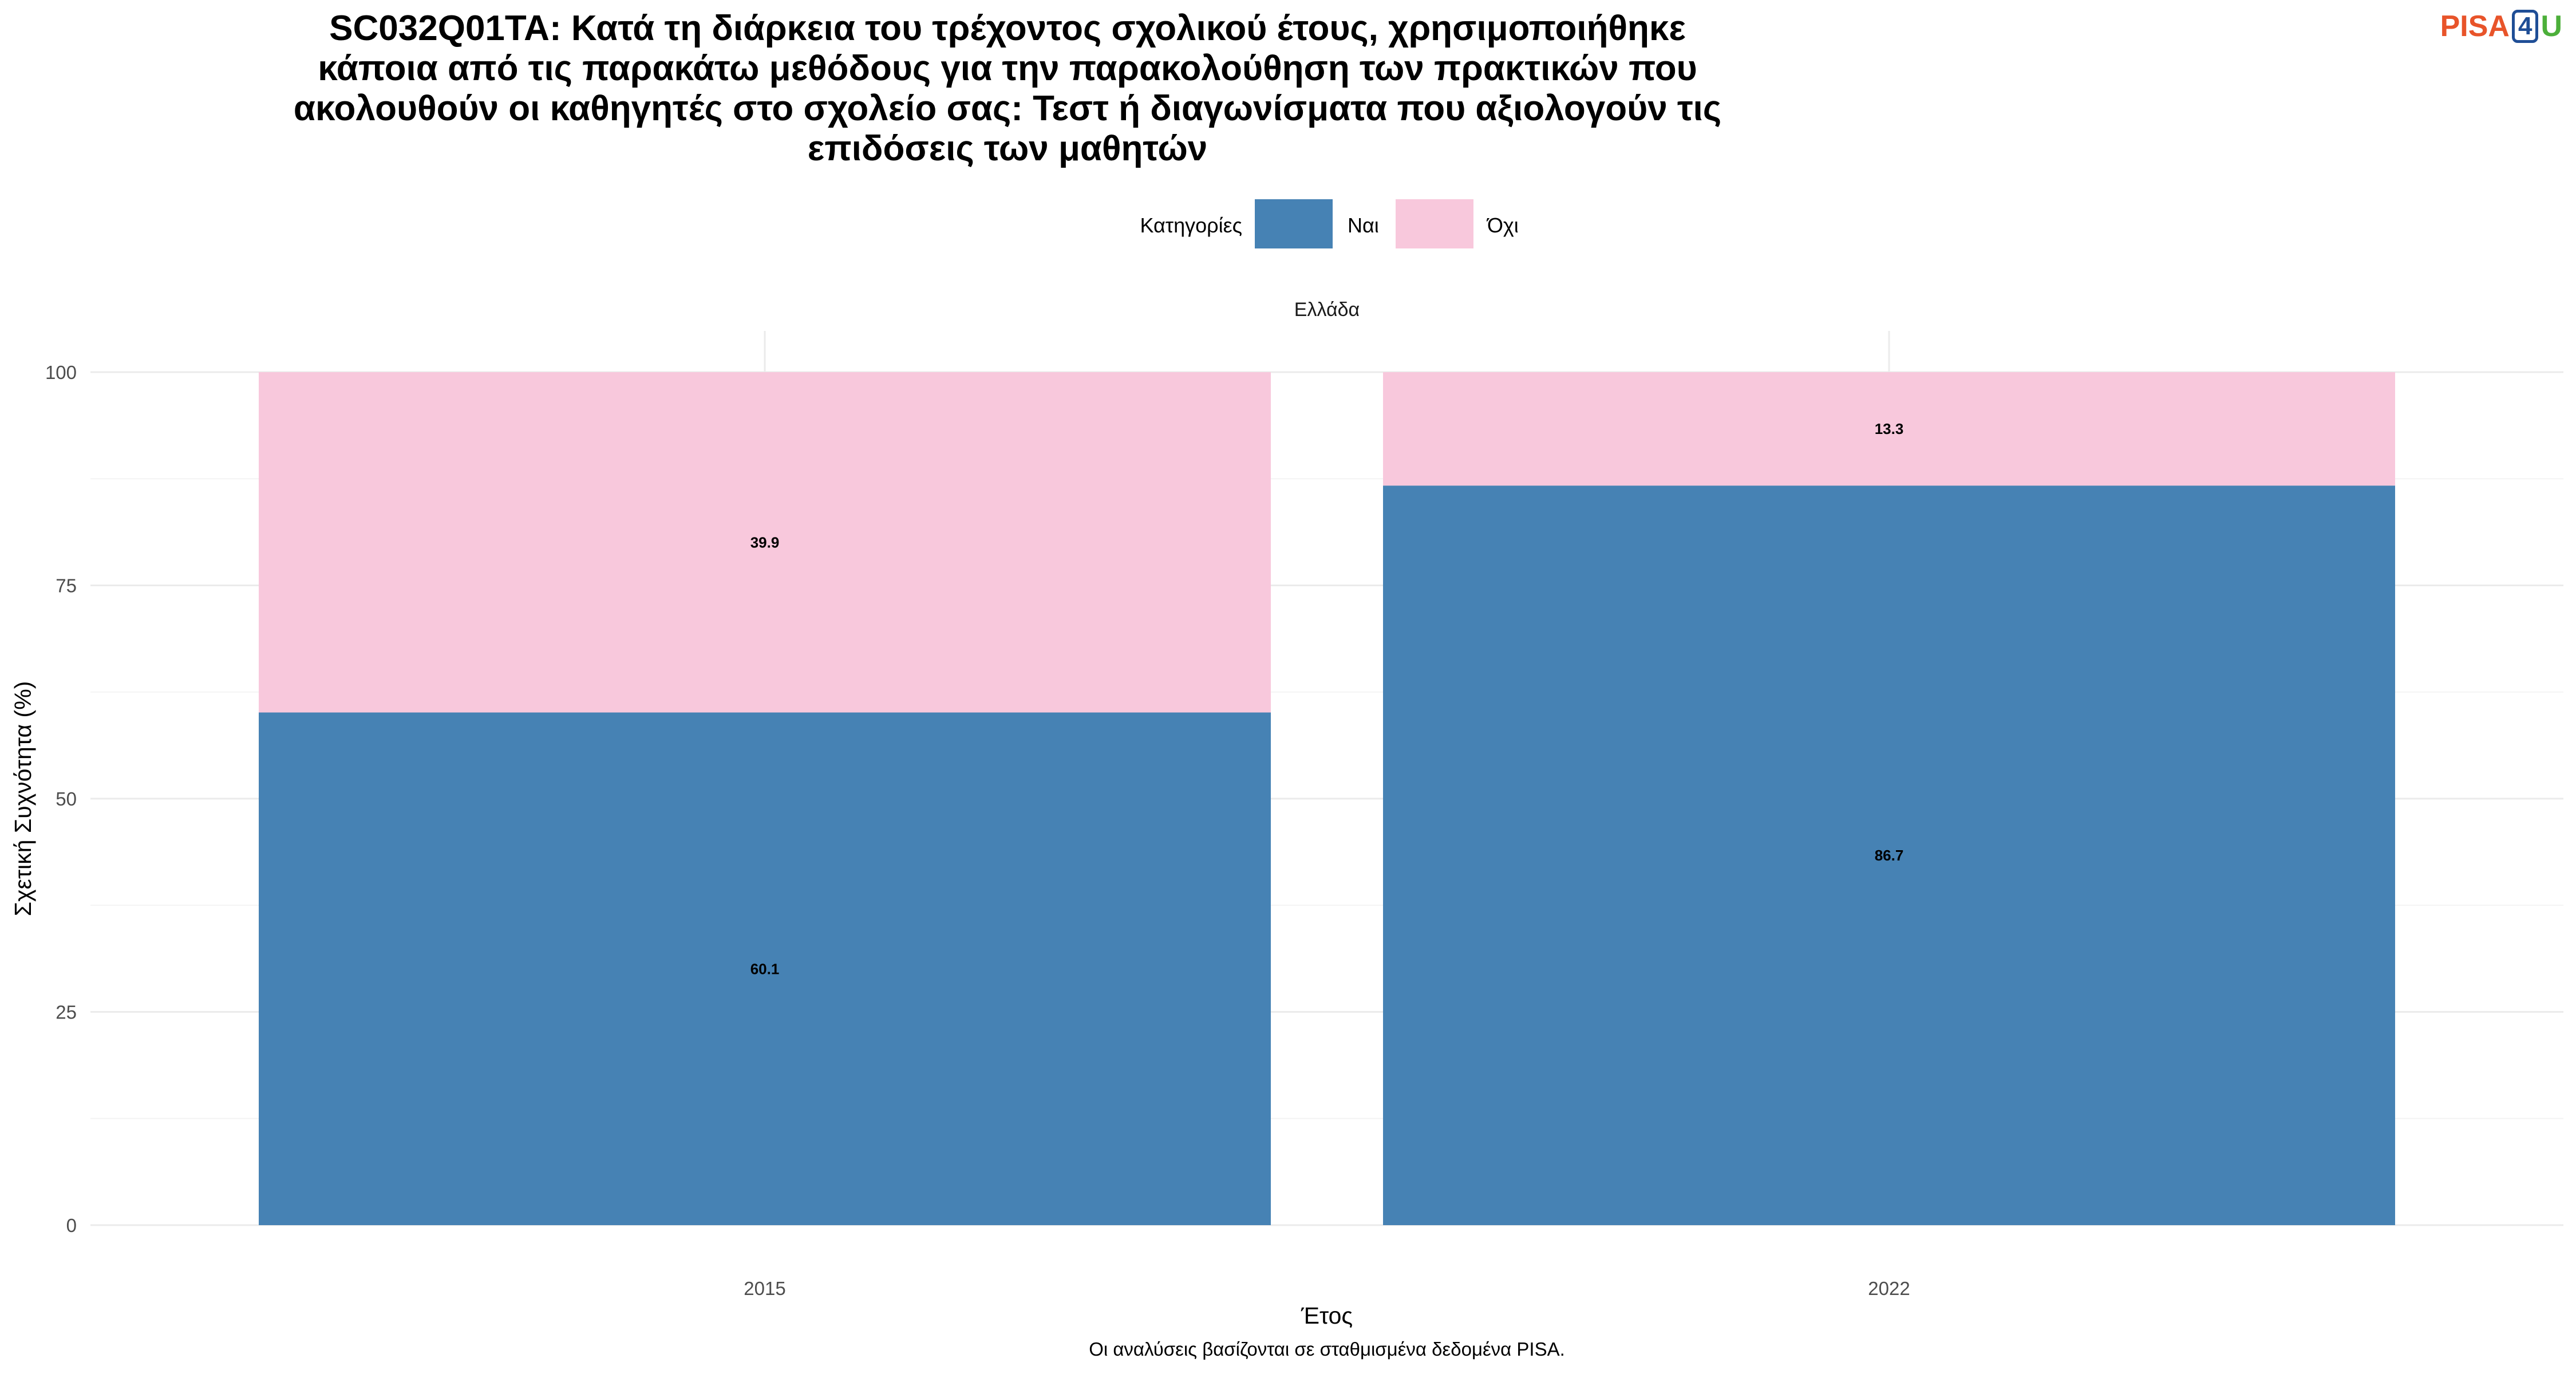  Describe the element at coordinates (2551, 27) in the screenshot. I see `logo-u-text: U` at that location.